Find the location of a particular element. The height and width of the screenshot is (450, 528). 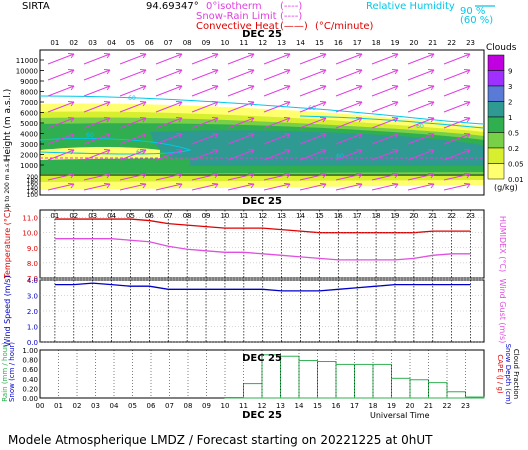

colorbar-label: 0.05 is located at coordinates (516, 165).